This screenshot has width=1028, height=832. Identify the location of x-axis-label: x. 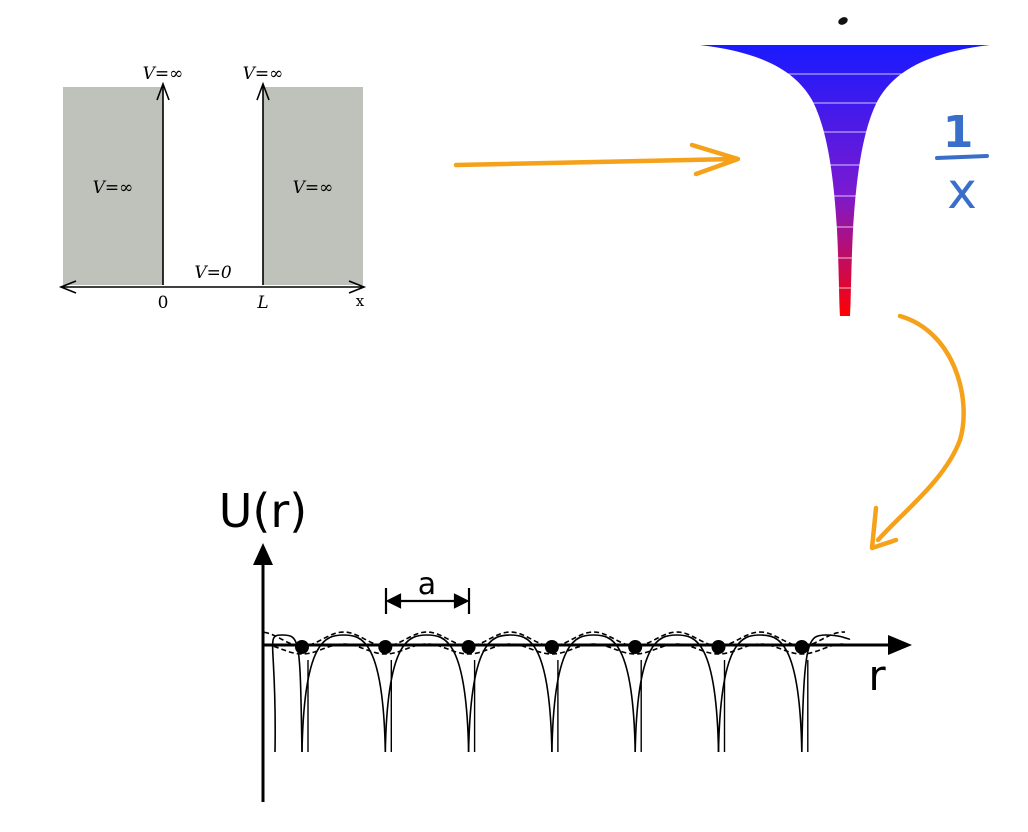
(360, 301).